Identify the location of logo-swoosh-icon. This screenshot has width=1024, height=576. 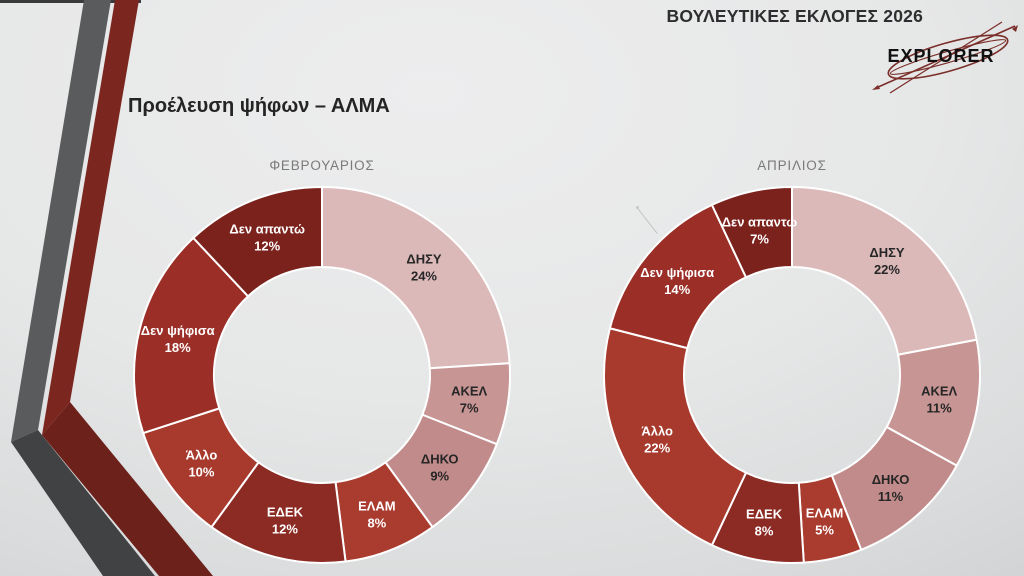
(945, 57).